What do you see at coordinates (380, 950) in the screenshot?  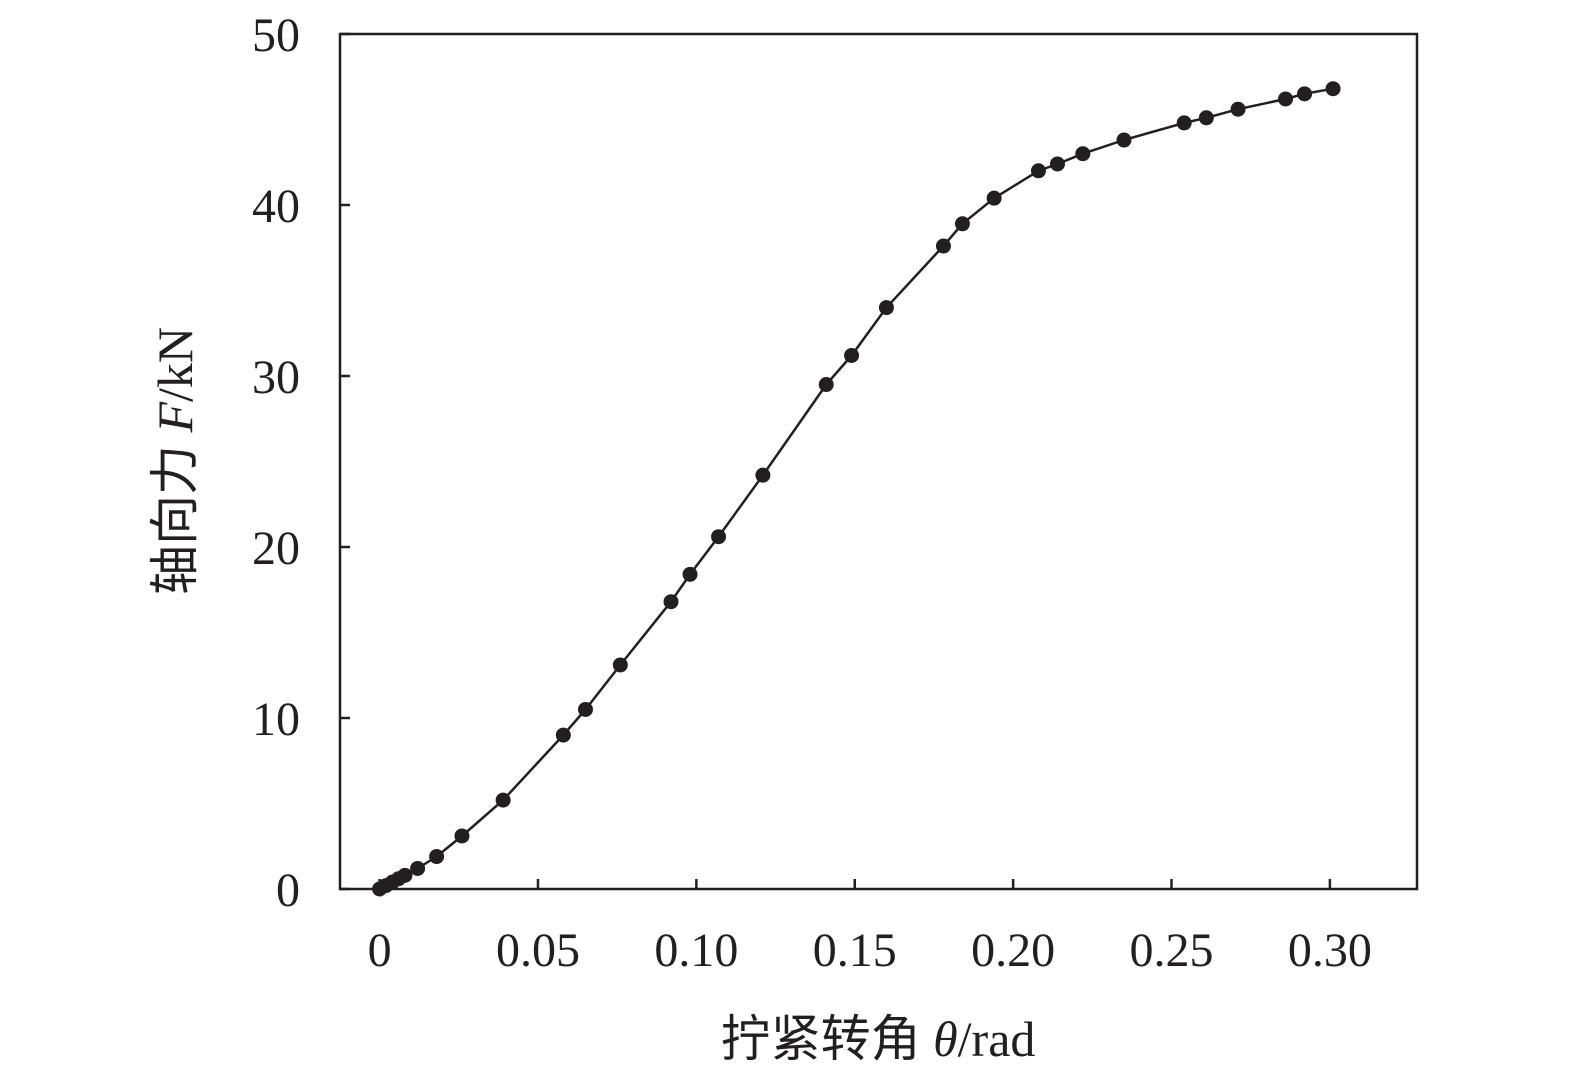 I see `x-tick-label: 0` at bounding box center [380, 950].